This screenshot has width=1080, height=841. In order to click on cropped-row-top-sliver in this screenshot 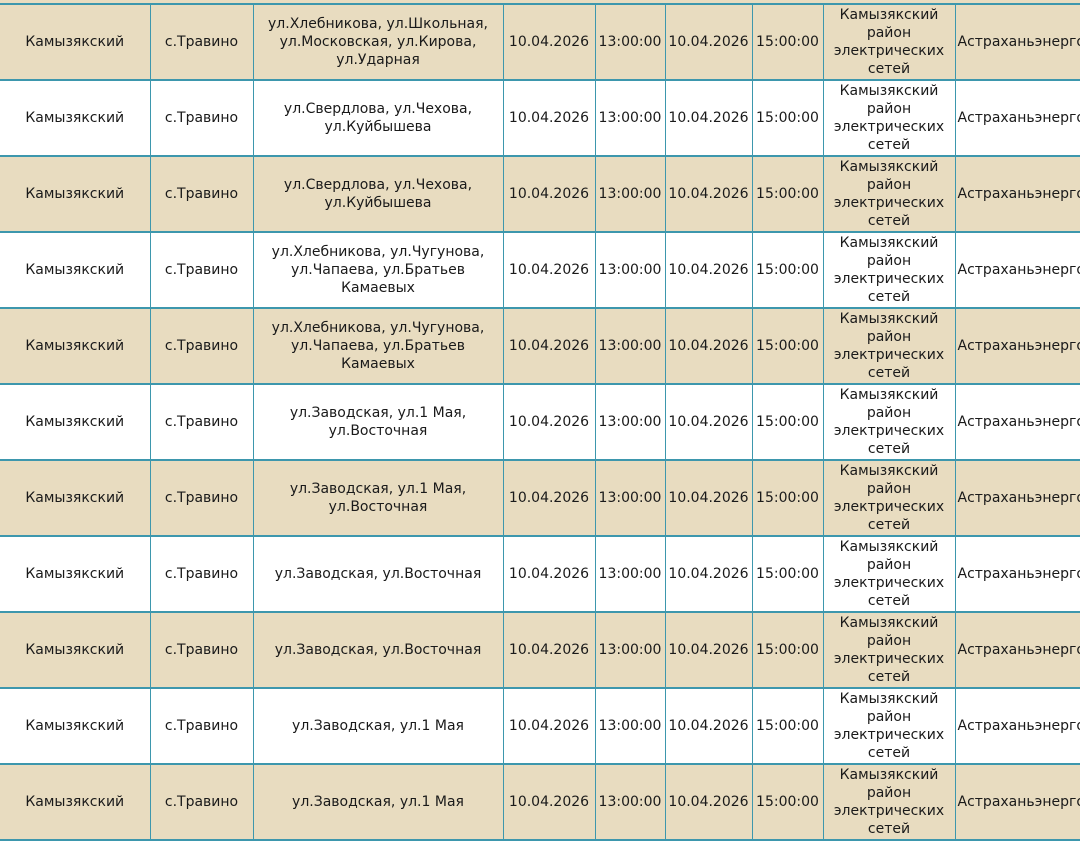, I will do `click(540, 1)`.